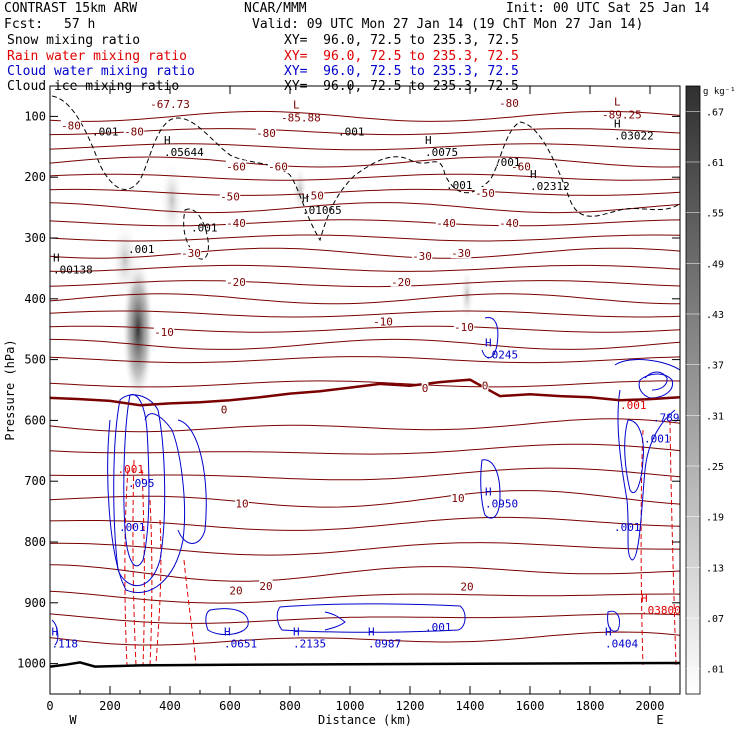  What do you see at coordinates (501, 354) in the screenshot?
I see `high-center-value: .0245` at bounding box center [501, 354].